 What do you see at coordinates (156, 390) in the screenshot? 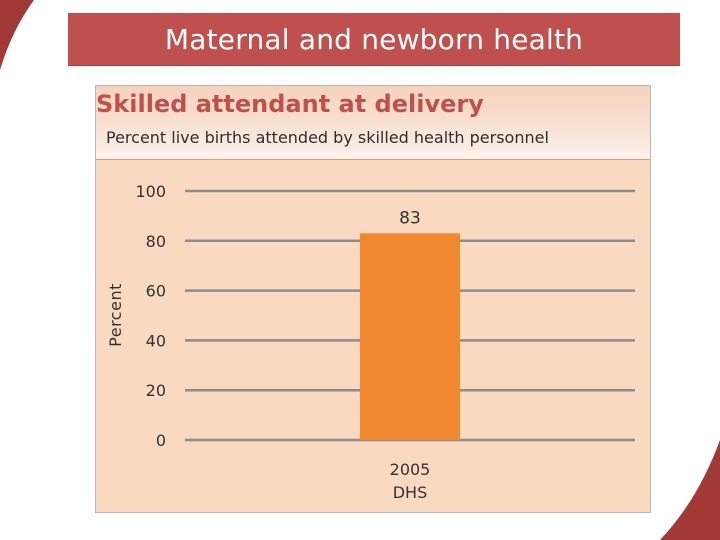
I see `y-tick-label: 20` at bounding box center [156, 390].